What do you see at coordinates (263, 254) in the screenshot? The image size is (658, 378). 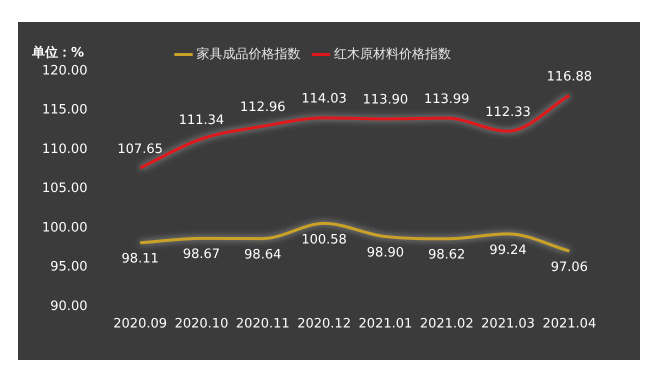 I see `data-label: 98.64` at bounding box center [263, 254].